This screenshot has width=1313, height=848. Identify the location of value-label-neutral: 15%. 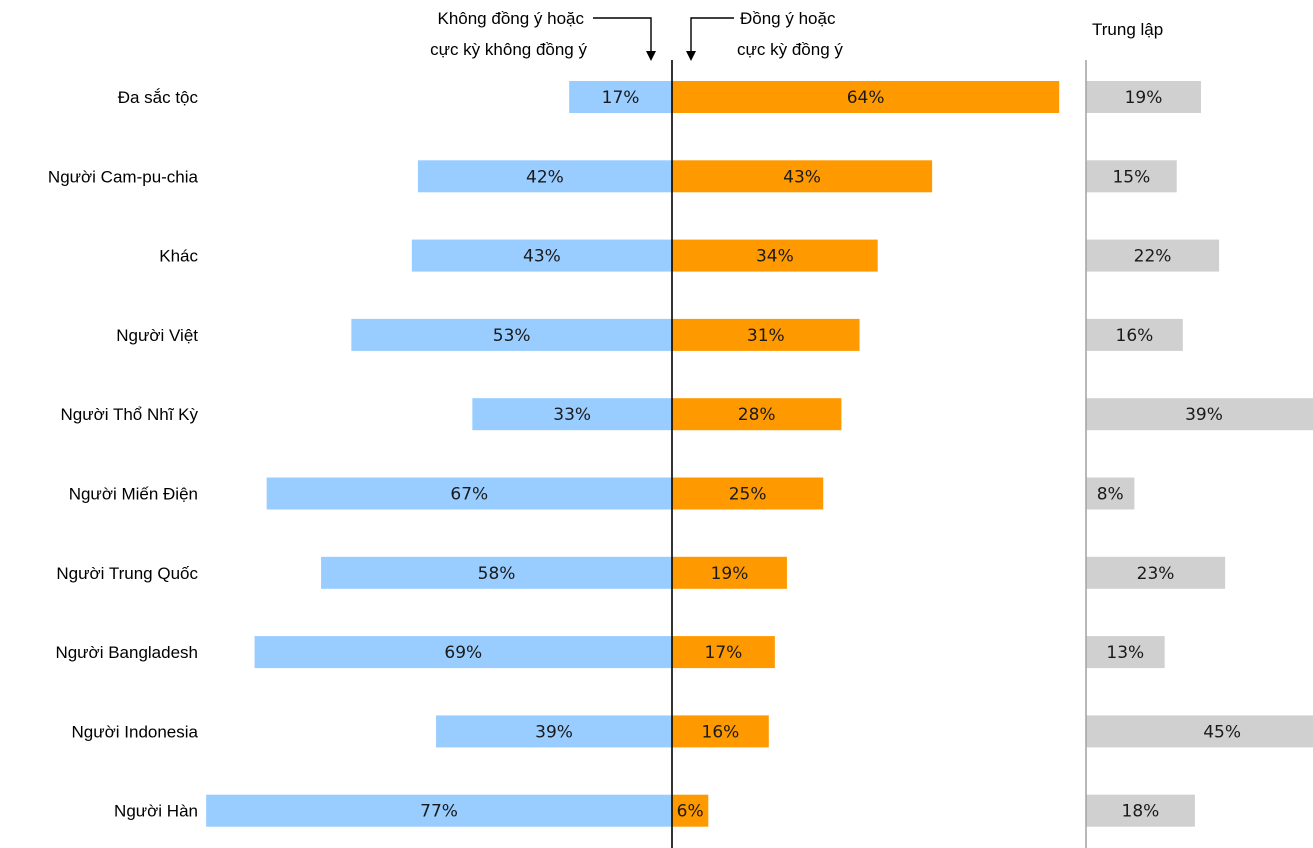
(1131, 177).